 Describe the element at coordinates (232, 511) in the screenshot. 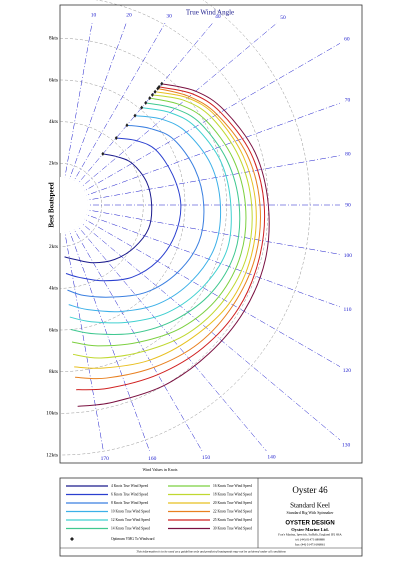

I see `legend-label: 22 Knots True Wind Speed` at that location.